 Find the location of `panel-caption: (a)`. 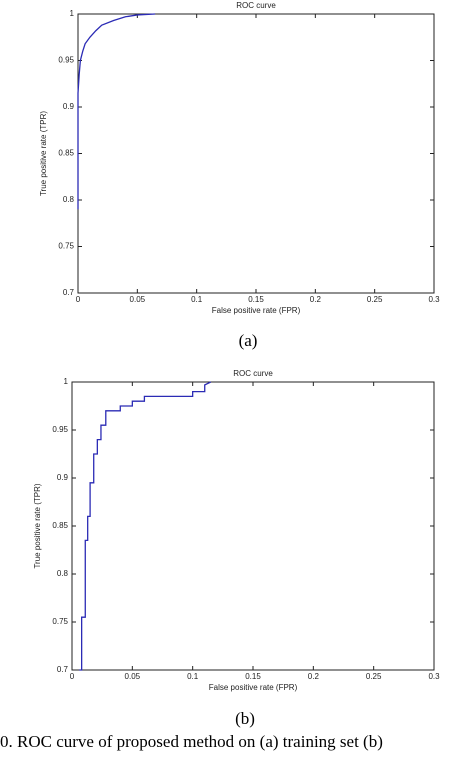

panel-caption: (a) is located at coordinates (248, 340).